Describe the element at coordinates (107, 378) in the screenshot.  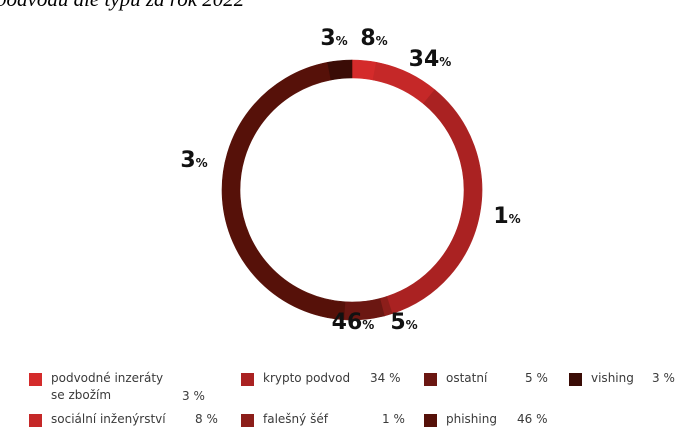
I see `legend-label: podvodné inzeráty` at that location.